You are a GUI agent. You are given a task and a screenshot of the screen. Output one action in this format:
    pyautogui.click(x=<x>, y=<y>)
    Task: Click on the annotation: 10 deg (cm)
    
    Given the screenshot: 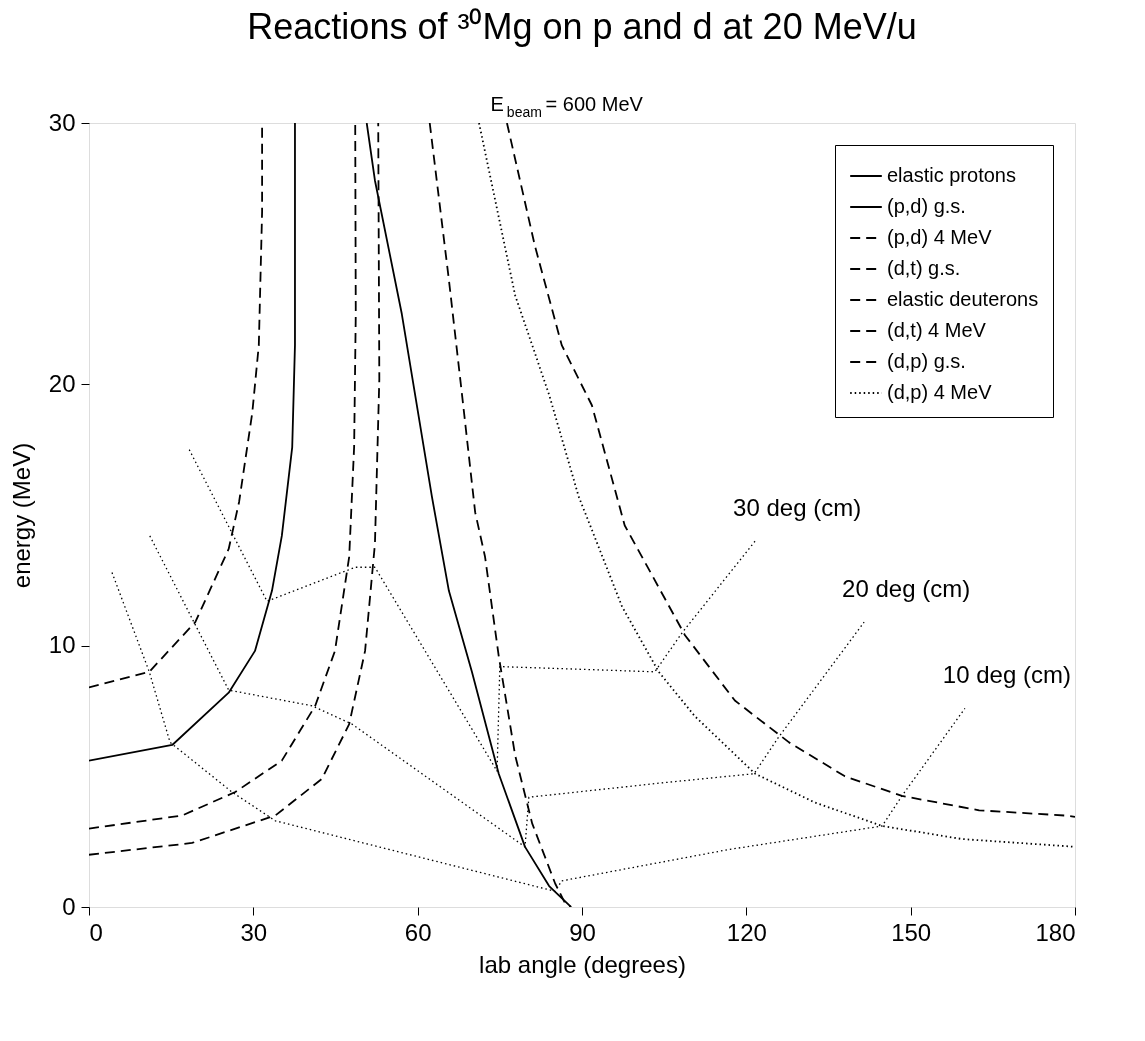 What is the action you would take?
    pyautogui.click(x=1006, y=675)
    